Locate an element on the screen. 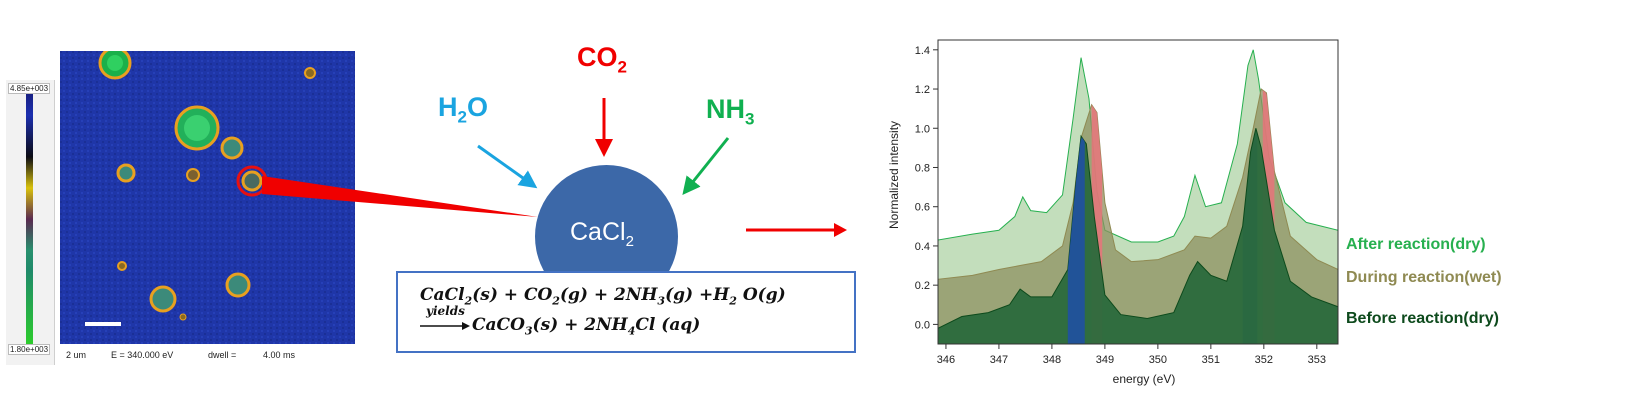 This screenshot has width=1642, height=413. y-axis-ticks: 0.0 0.2 0.4 0.6 0.8 1.0 1.2 1.4 is located at coordinates (926, 188).